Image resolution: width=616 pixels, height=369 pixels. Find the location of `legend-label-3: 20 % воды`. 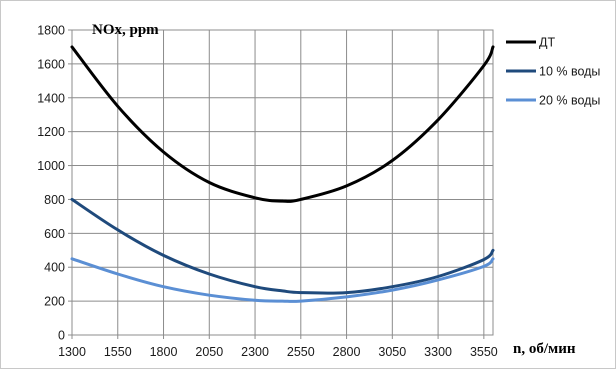

legend-label-3: 20 % воды is located at coordinates (569, 101).